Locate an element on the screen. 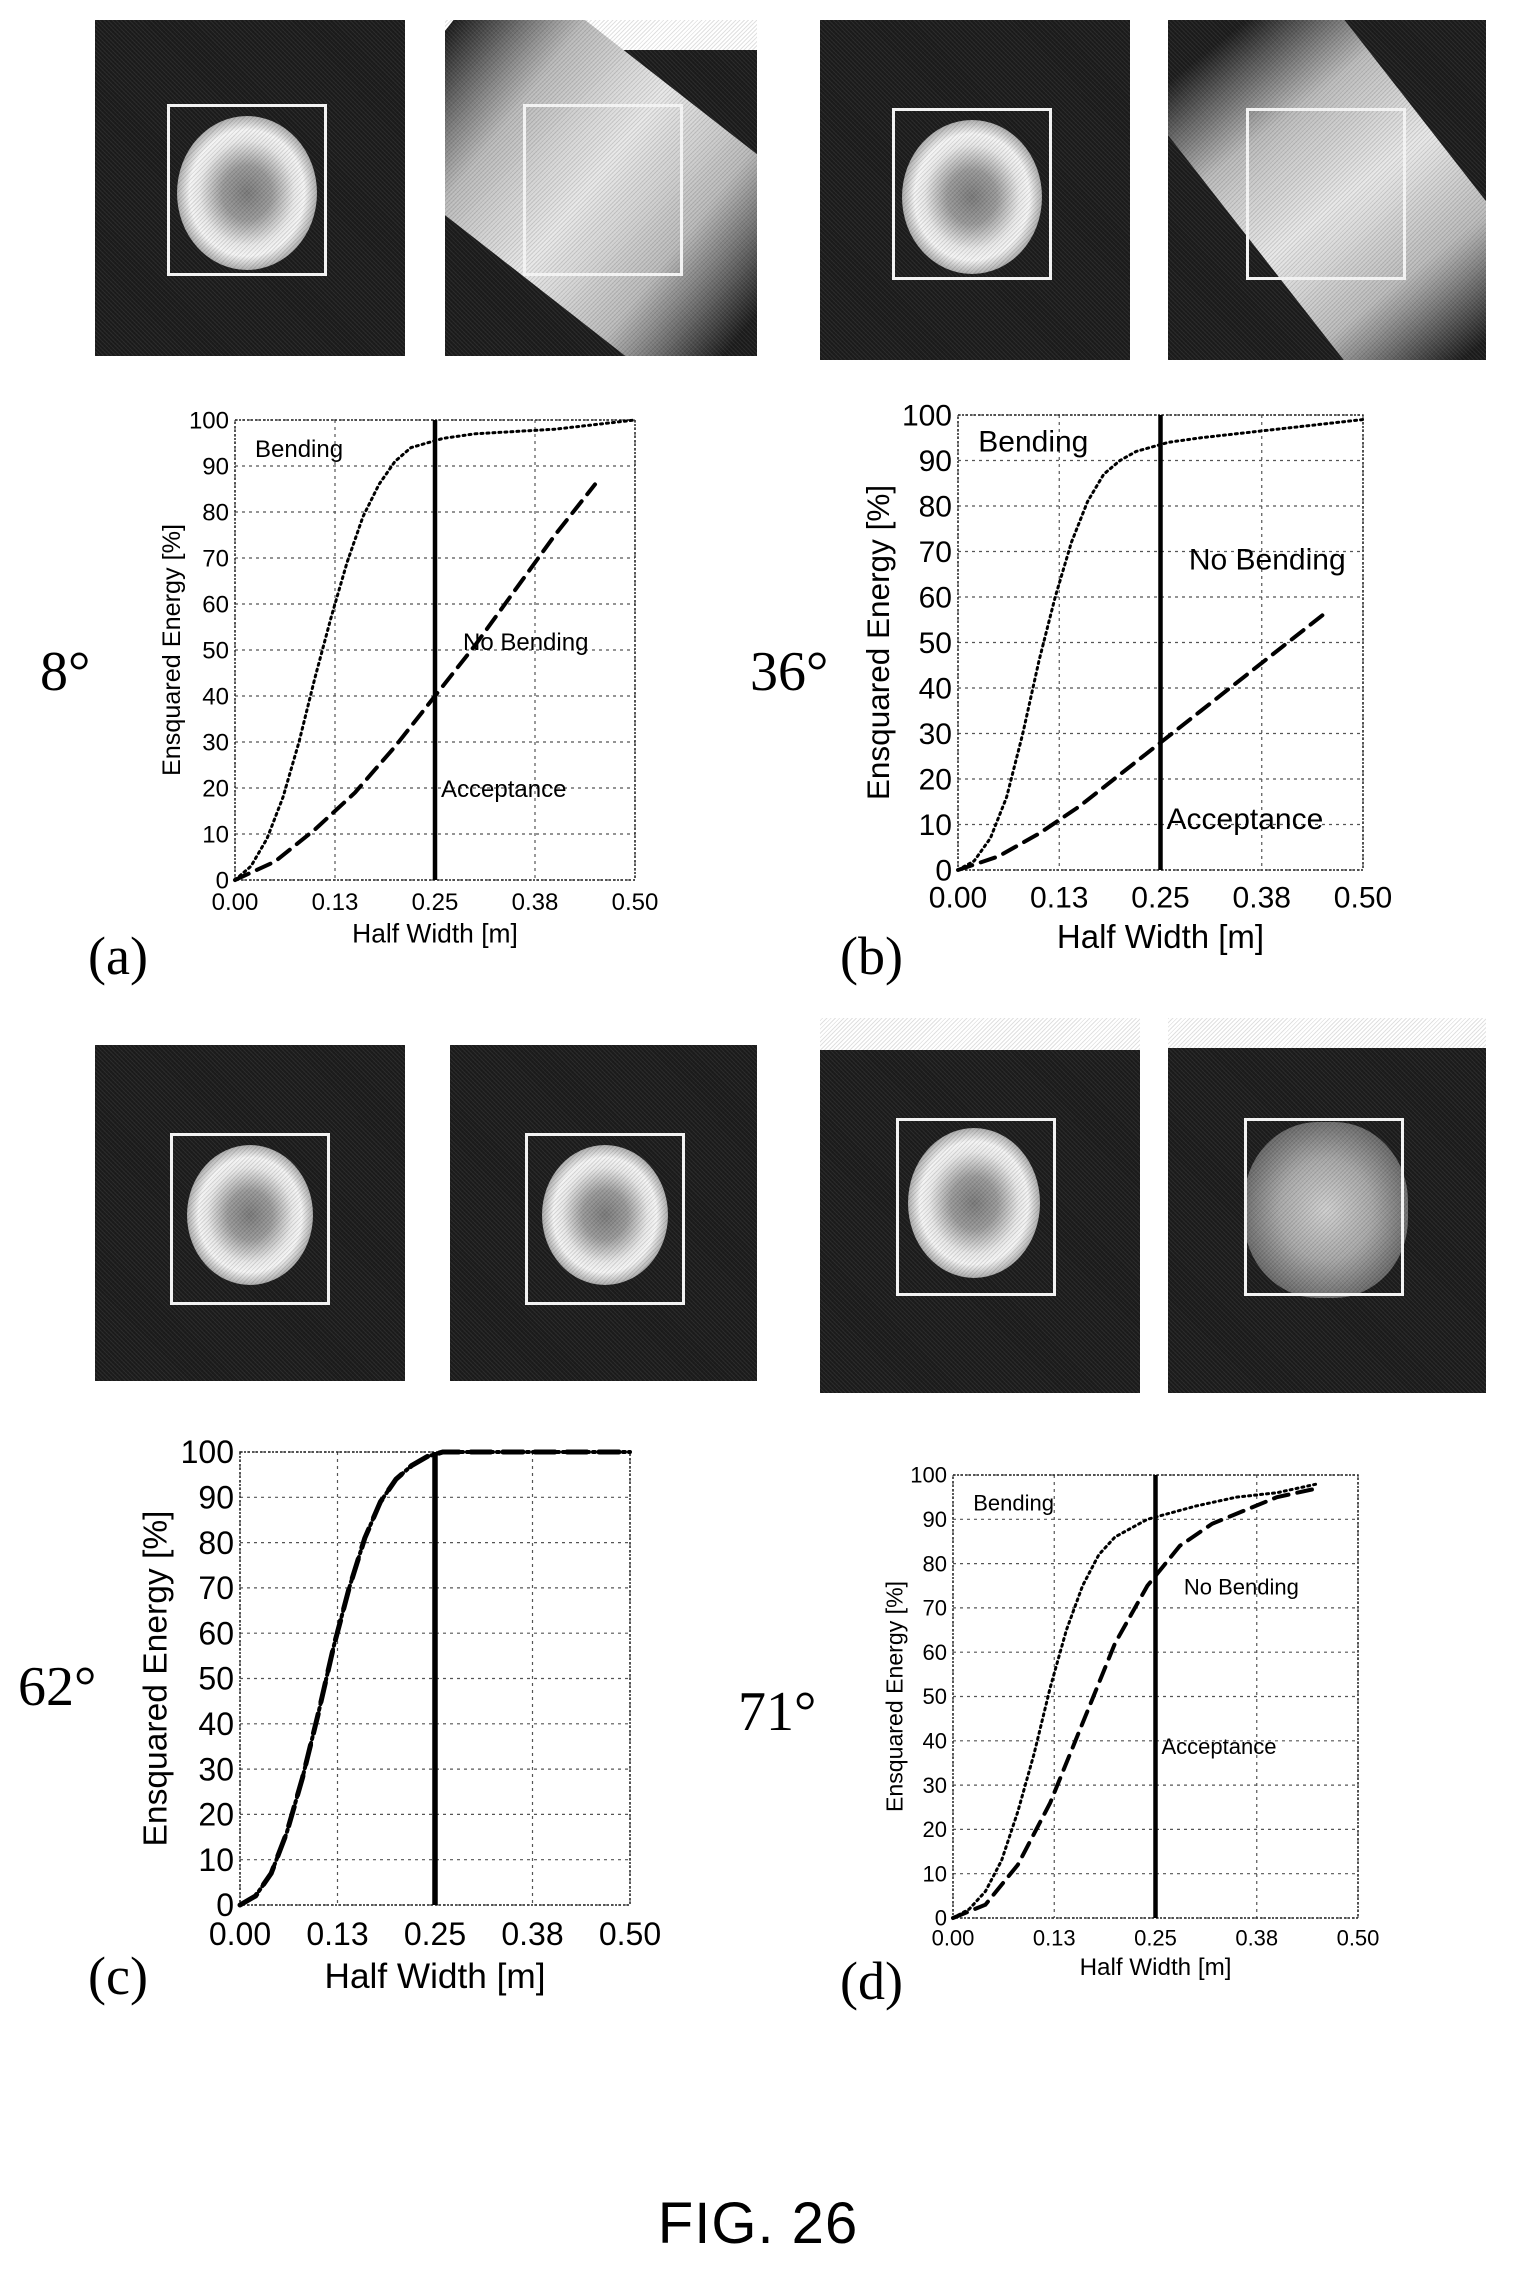 This screenshot has height=2279, width=1516. angle-label: 71° is located at coordinates (777, 1712).